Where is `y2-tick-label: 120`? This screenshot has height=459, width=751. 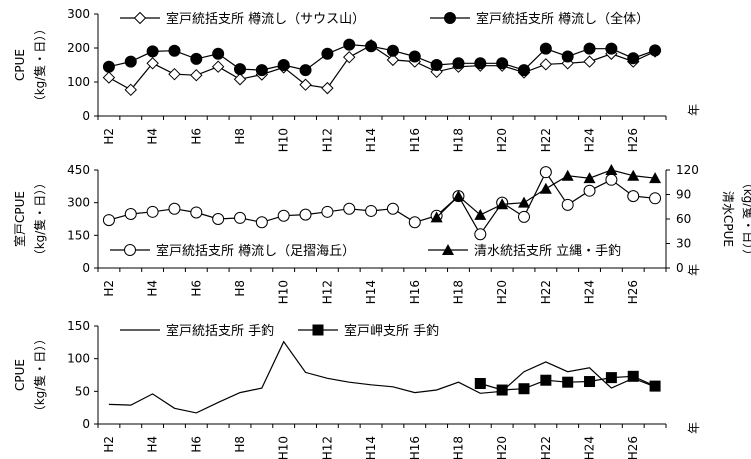 y2-tick-label: 120 is located at coordinates (687, 170).